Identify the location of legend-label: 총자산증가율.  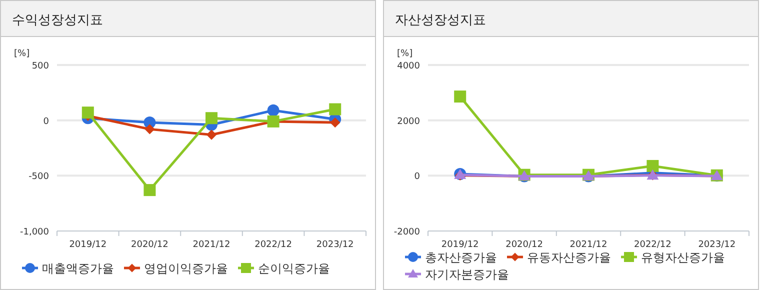
(461, 257).